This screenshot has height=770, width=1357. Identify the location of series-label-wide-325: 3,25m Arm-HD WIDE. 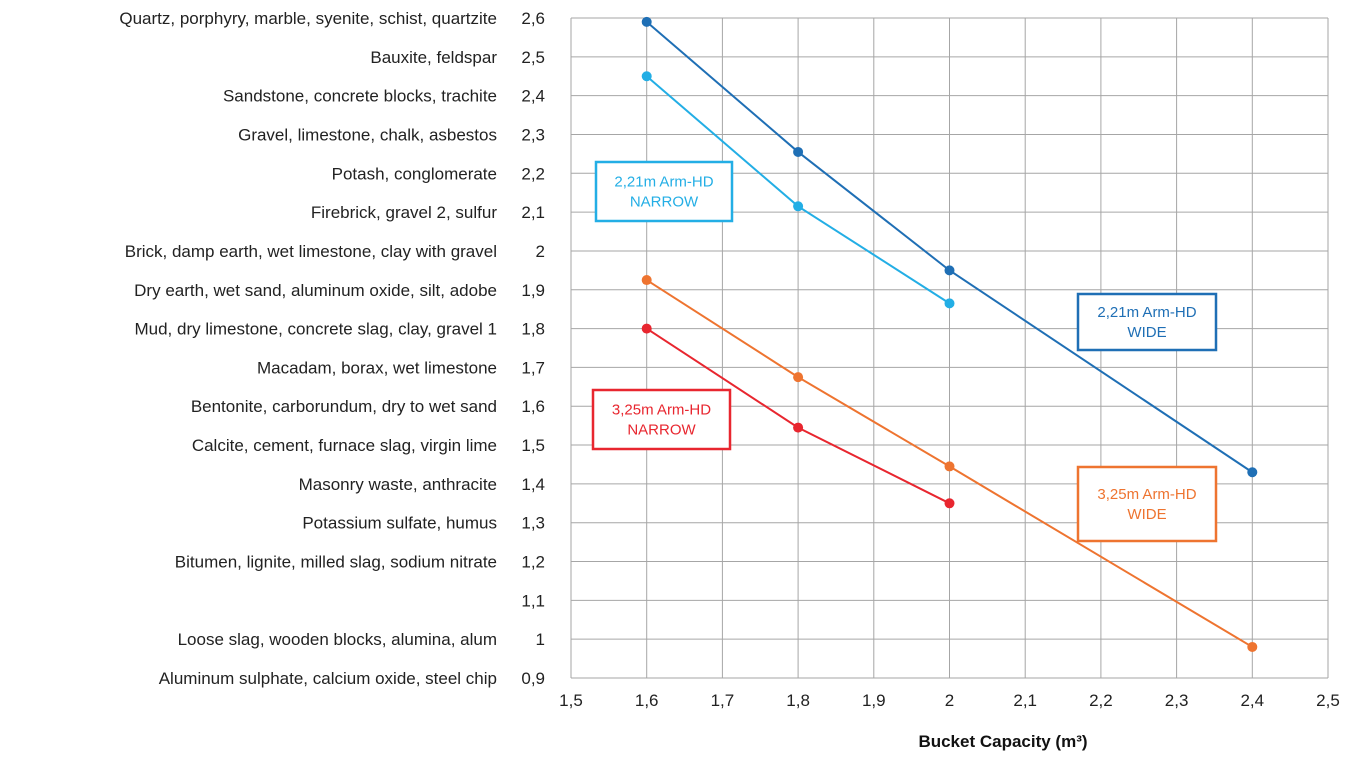
(1147, 504).